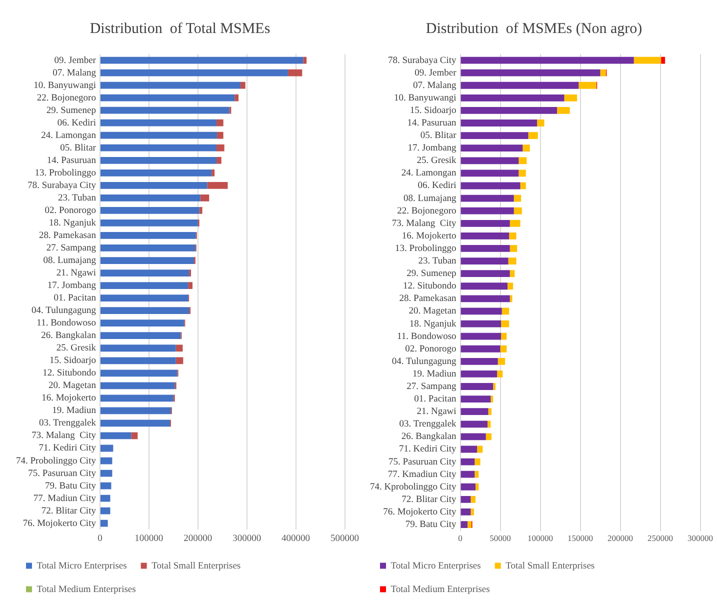 This screenshot has width=717, height=610. Describe the element at coordinates (422, 475) in the screenshot. I see `y-tick-label: 77. Kmadiun City` at that location.